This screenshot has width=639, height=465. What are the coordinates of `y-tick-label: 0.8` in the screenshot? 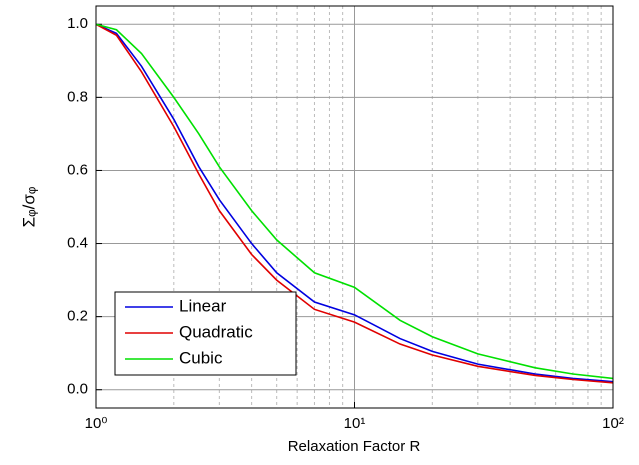 It's located at (77, 96).